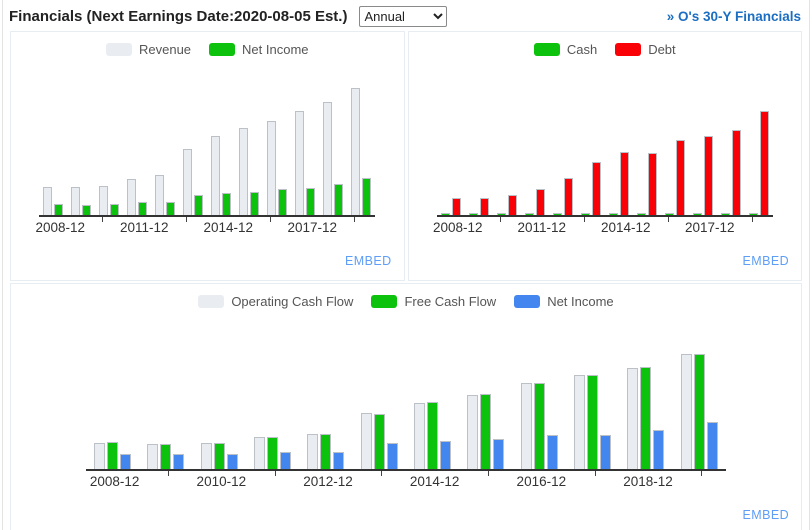 The height and width of the screenshot is (530, 812). What do you see at coordinates (645, 49) in the screenshot?
I see `legend-item-debt: Debt` at bounding box center [645, 49].